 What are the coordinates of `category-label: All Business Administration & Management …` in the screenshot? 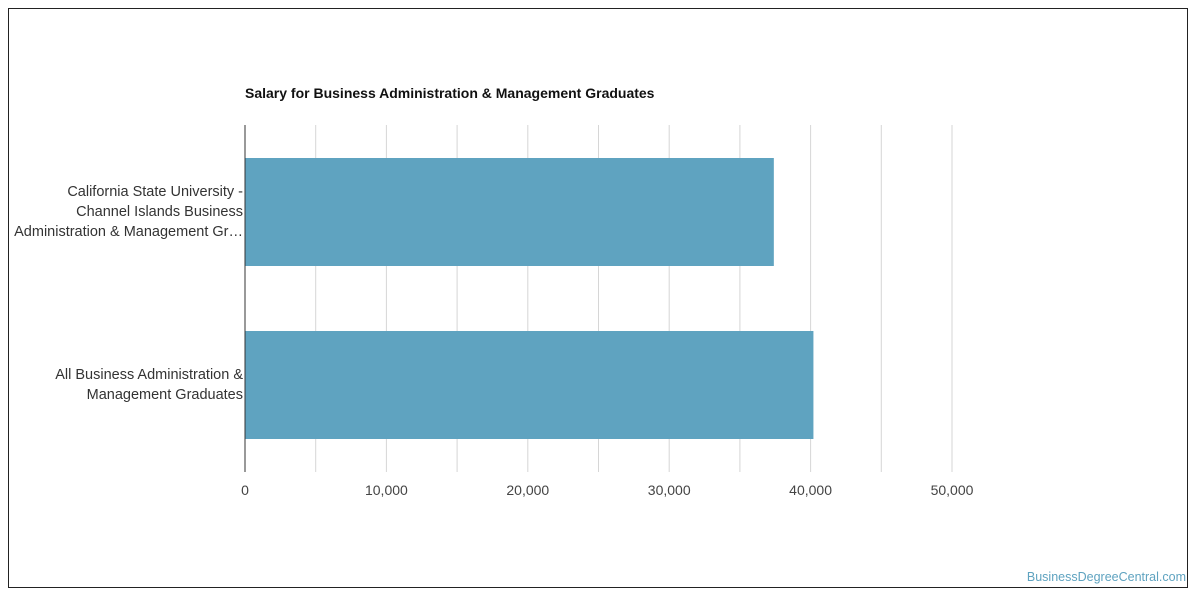 It's located at (123, 385).